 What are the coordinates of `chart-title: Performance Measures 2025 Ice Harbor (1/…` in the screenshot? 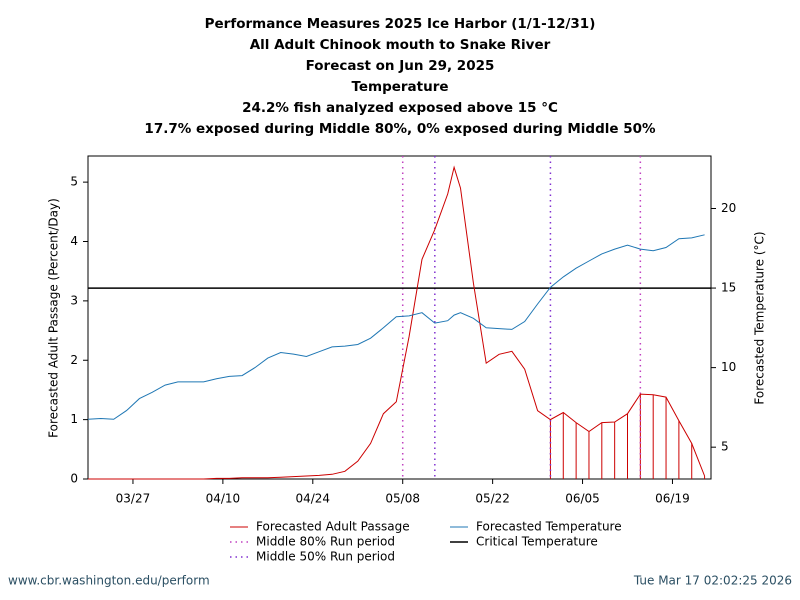 It's located at (400, 24).